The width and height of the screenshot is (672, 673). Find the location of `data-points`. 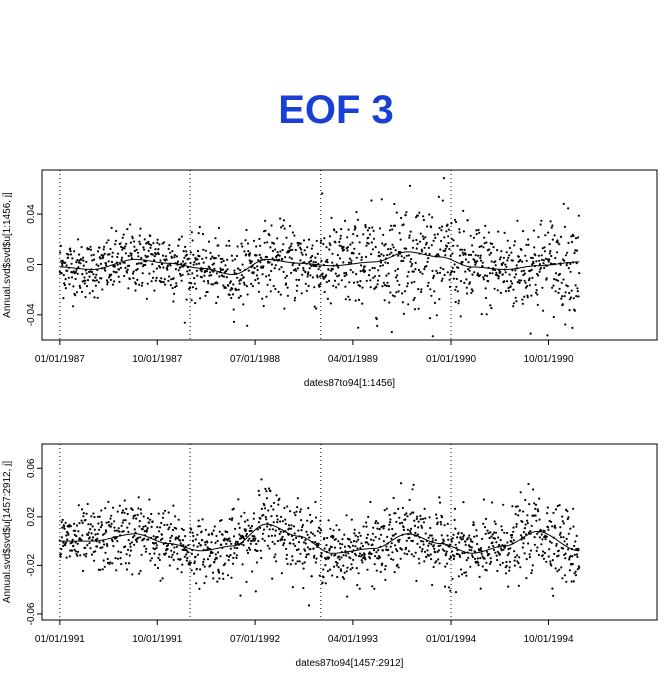

data-points is located at coordinates (319, 542).